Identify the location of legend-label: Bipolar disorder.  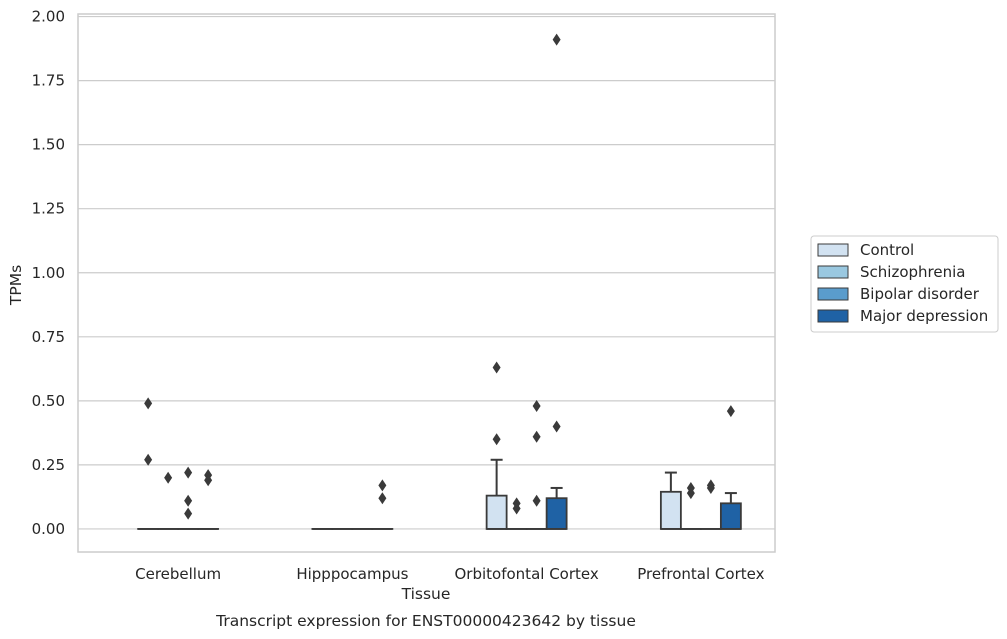
(920, 294).